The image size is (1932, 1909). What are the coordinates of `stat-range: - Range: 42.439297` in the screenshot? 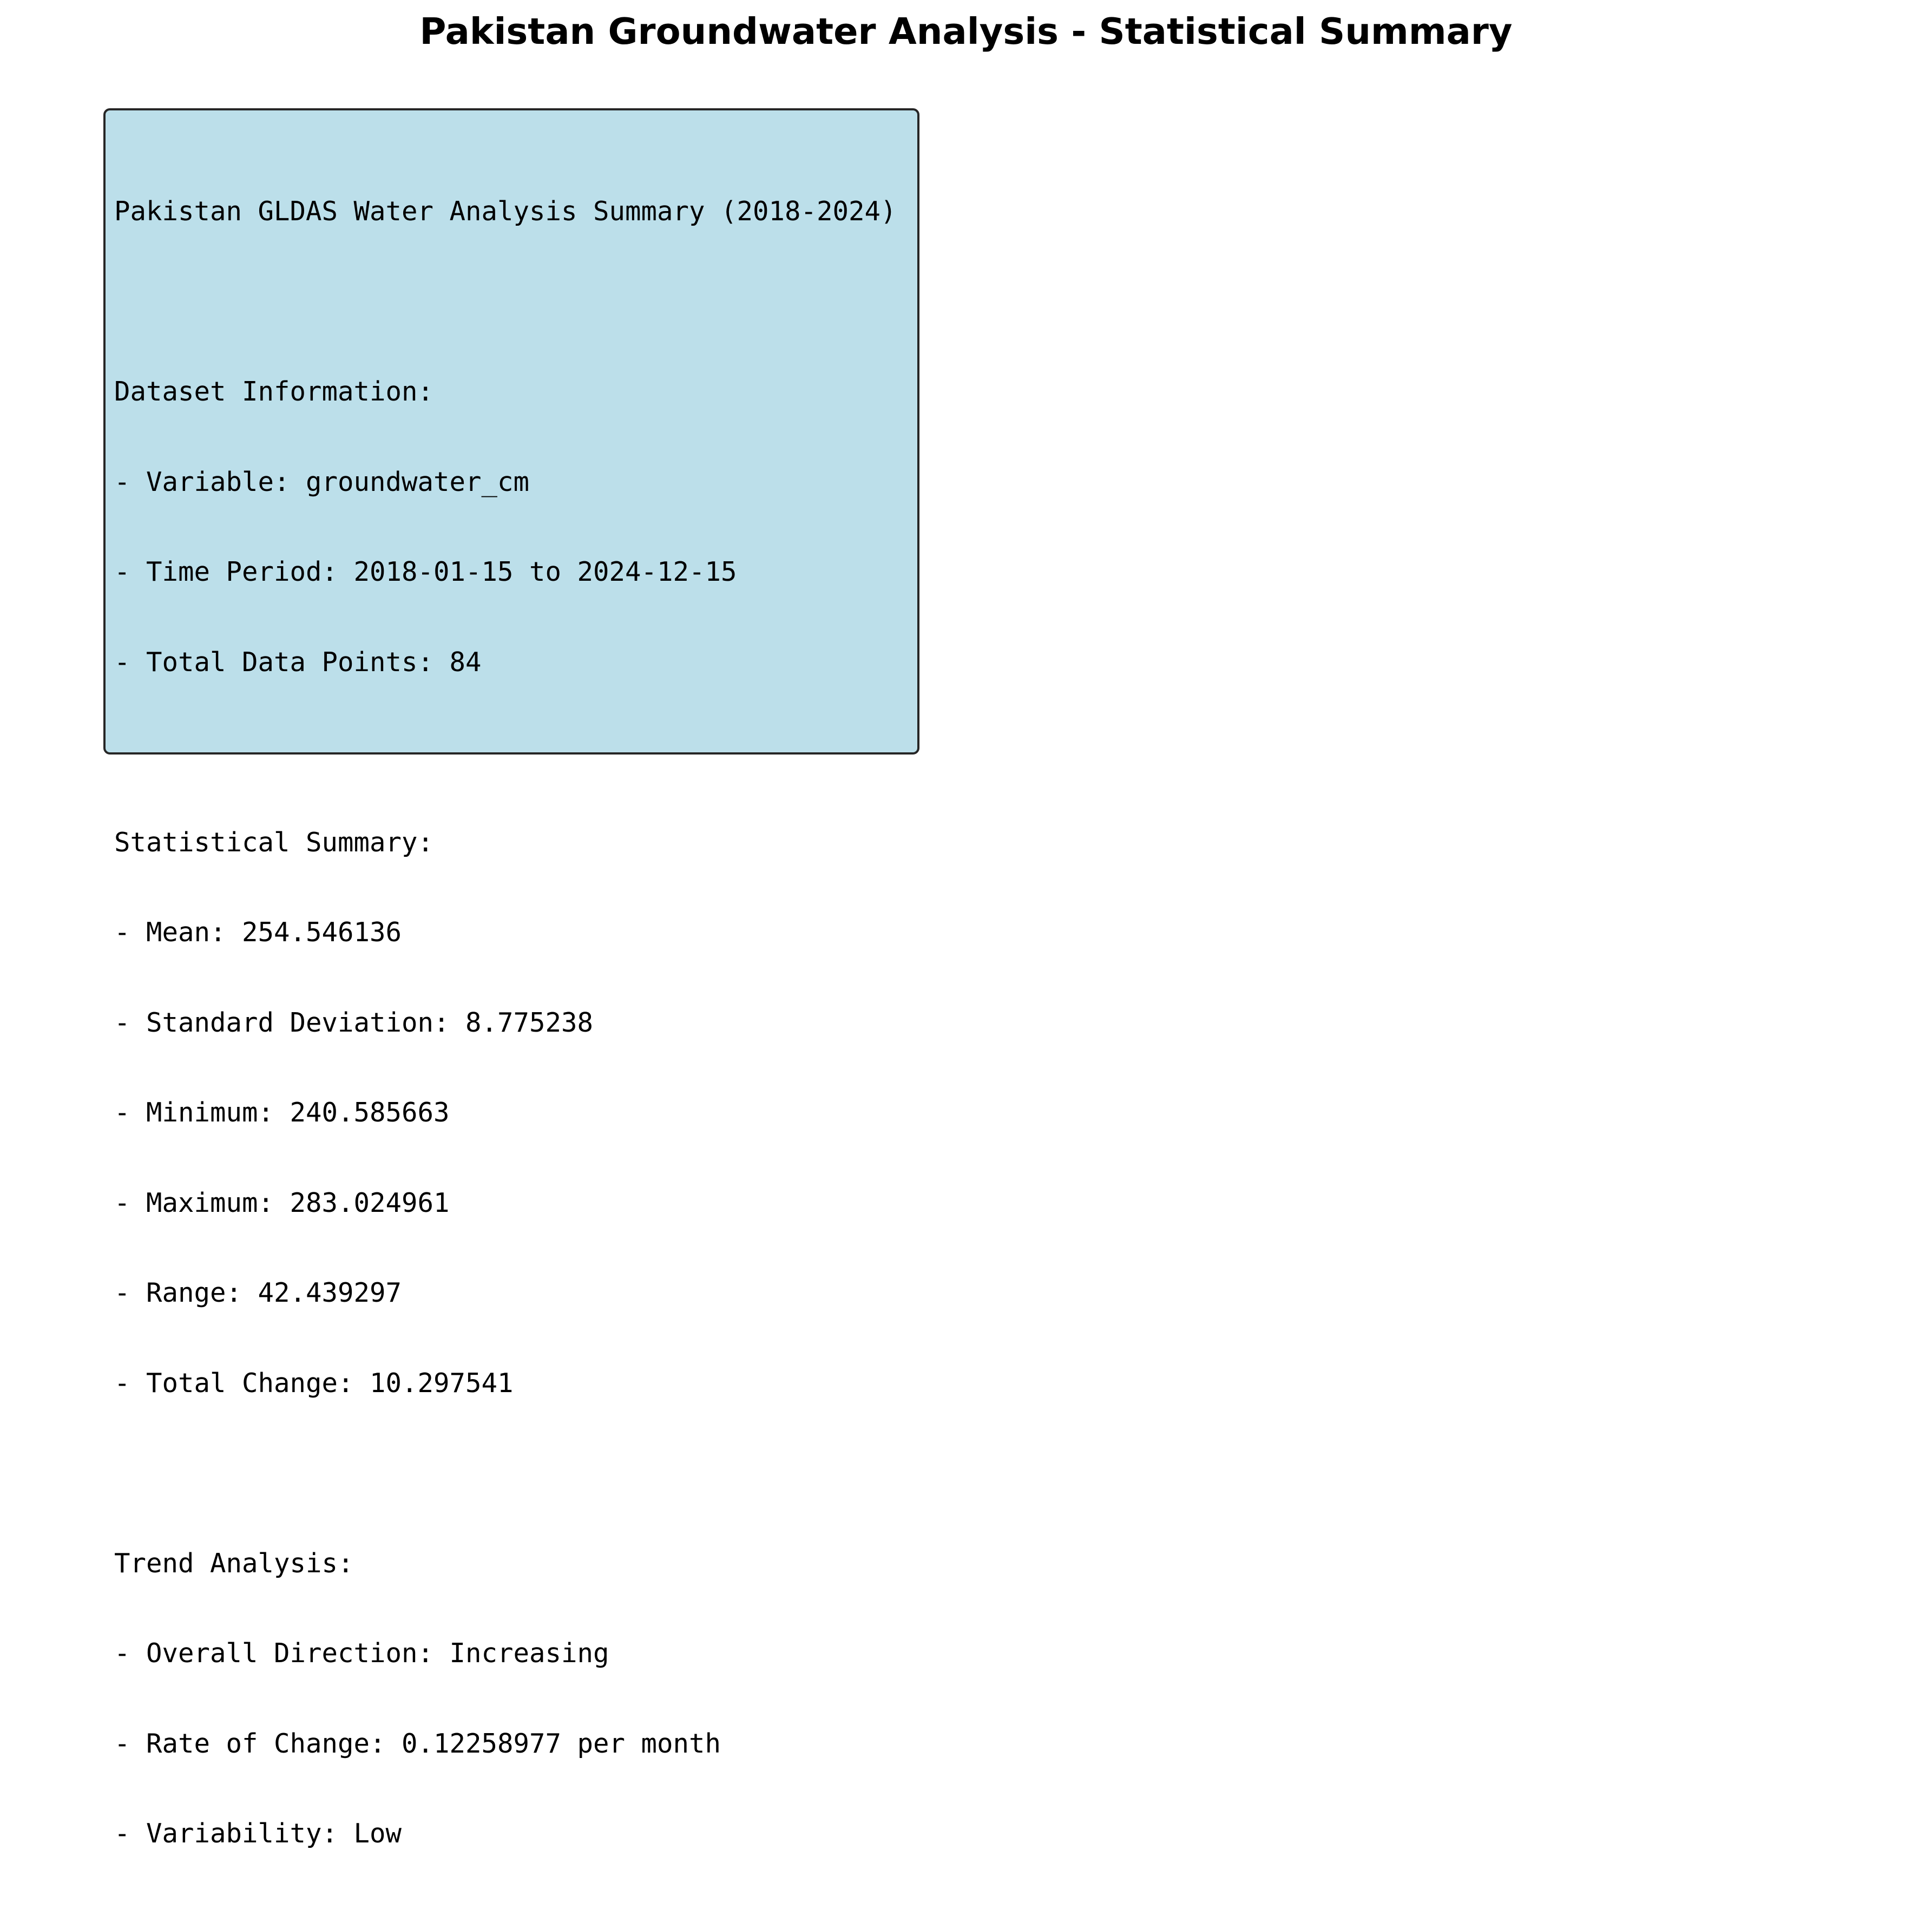 It's located at (258, 1293).